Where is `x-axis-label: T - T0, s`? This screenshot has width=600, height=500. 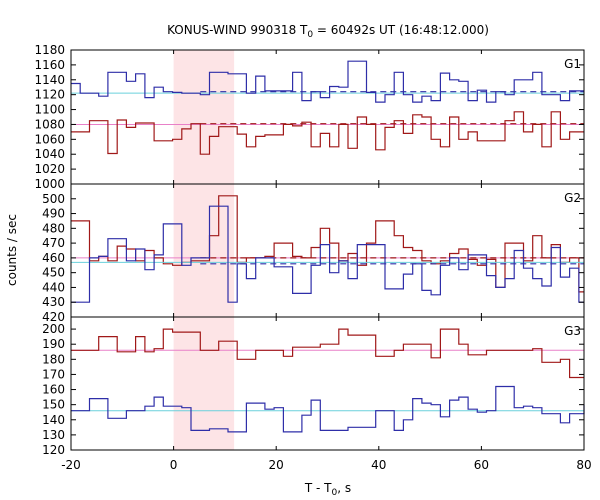
x-axis-label: T - T0, s is located at coordinates (327, 489).